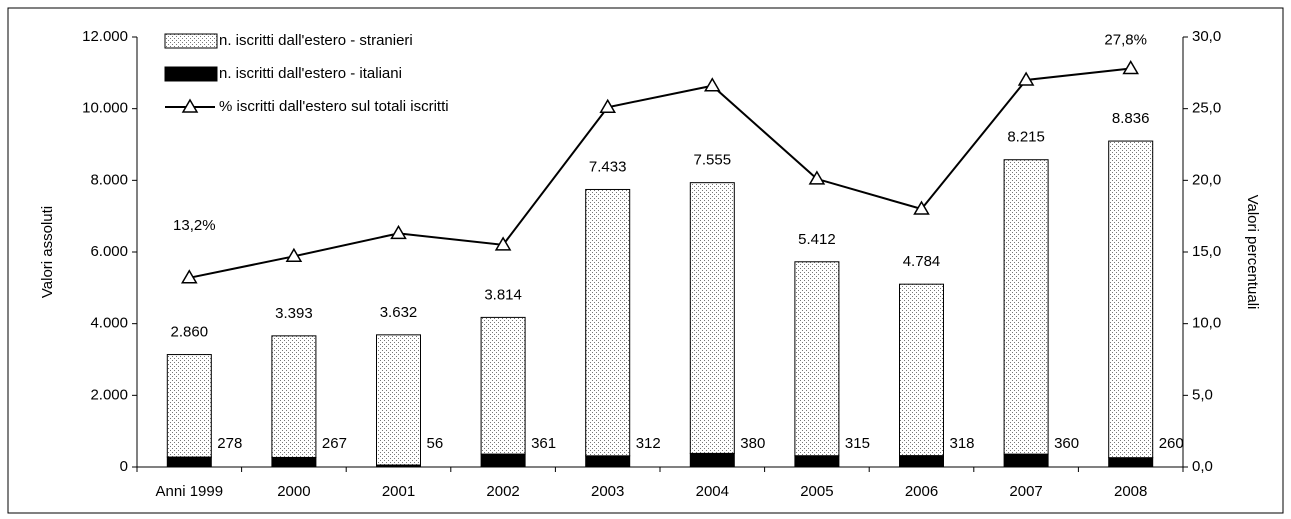 This screenshot has height=519, width=1291. What do you see at coordinates (816, 491) in the screenshot?
I see `x-tick-label: 2005` at bounding box center [816, 491].